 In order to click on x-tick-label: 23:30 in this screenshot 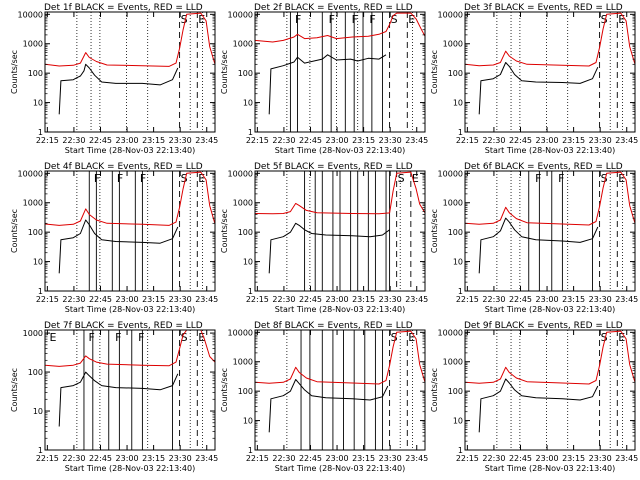, I will do `click(180, 140)`.